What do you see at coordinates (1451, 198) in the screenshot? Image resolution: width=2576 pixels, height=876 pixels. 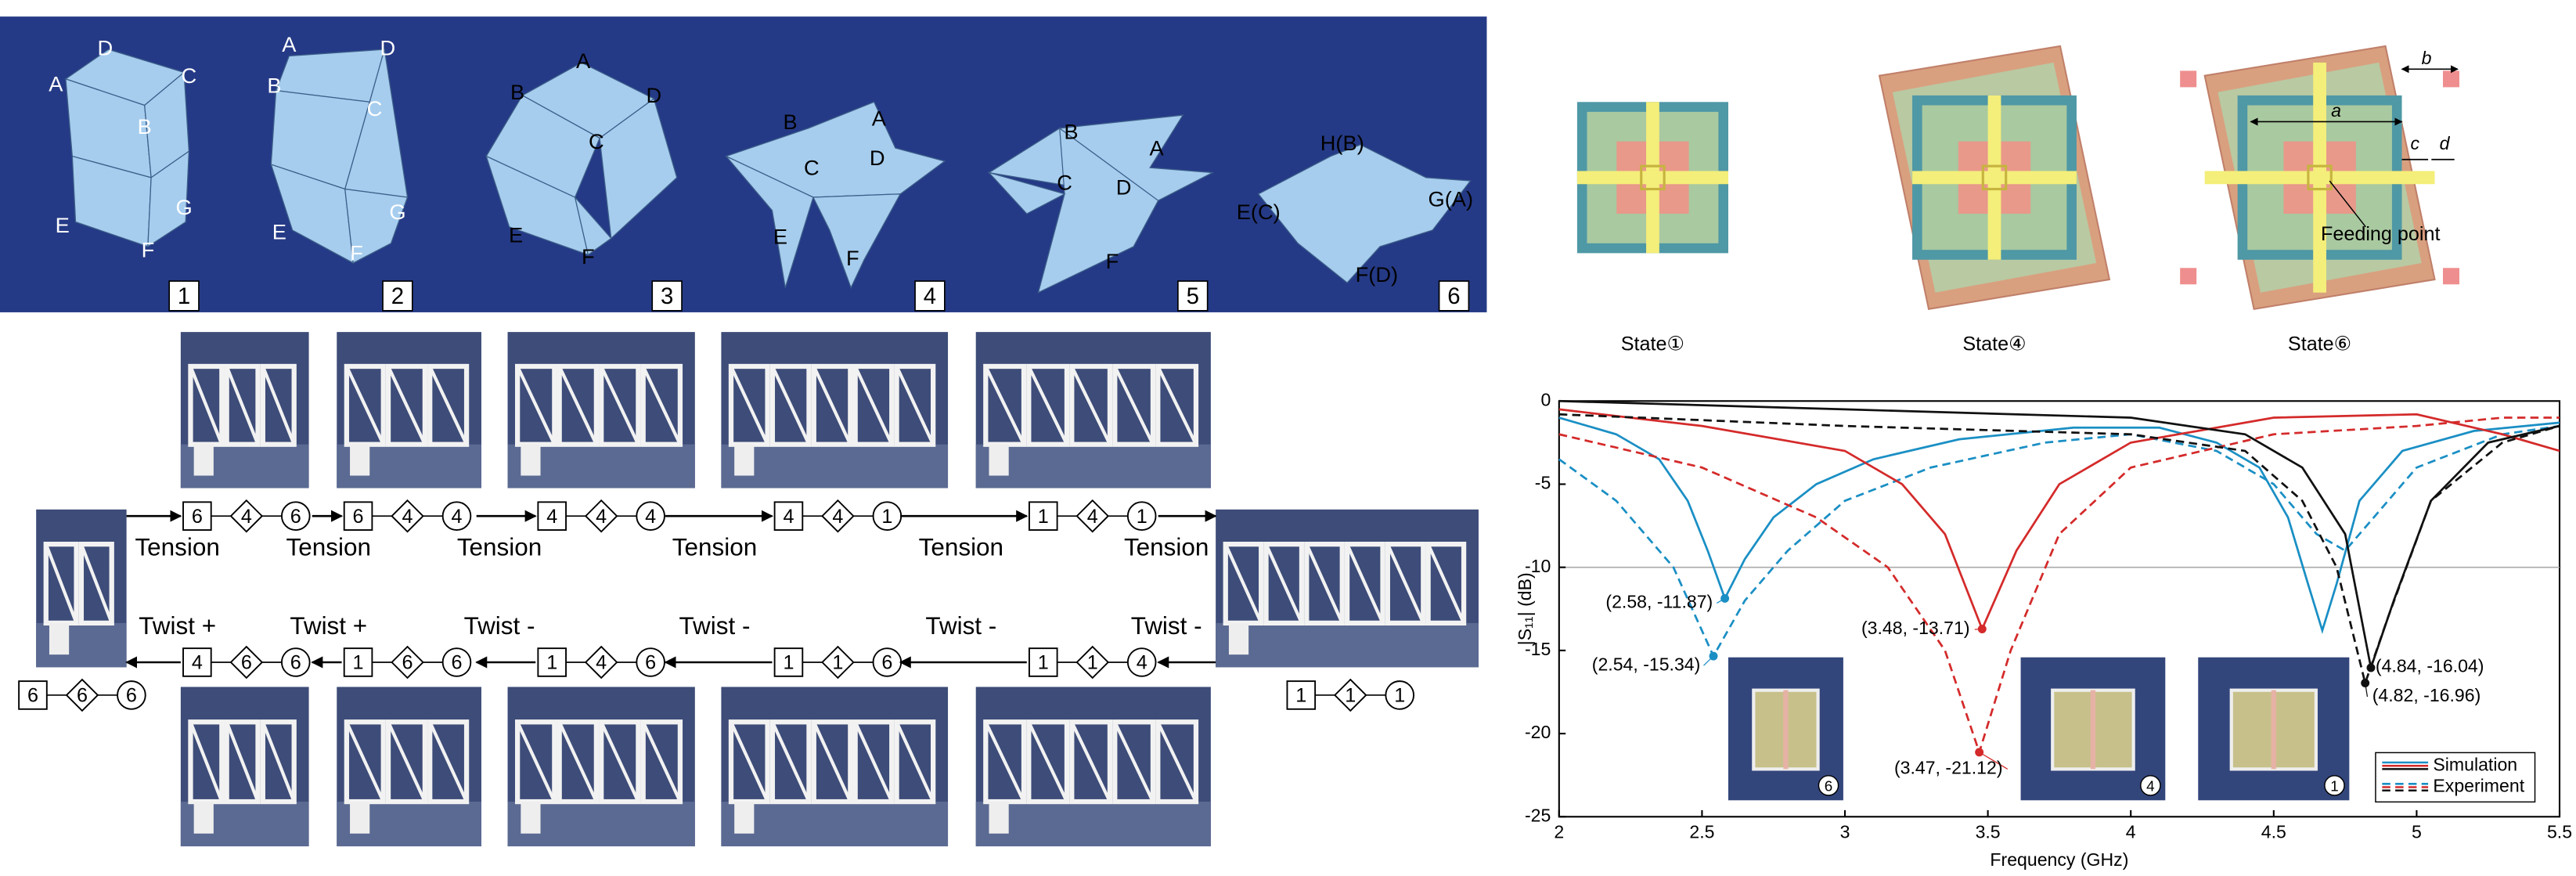 I see `vertex-label: G(A)` at bounding box center [1451, 198].